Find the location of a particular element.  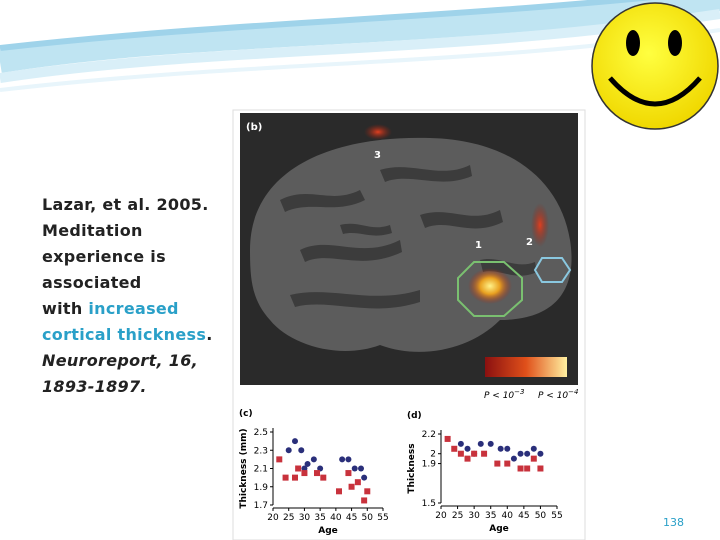

text: associated is located at coordinates (92, 282).